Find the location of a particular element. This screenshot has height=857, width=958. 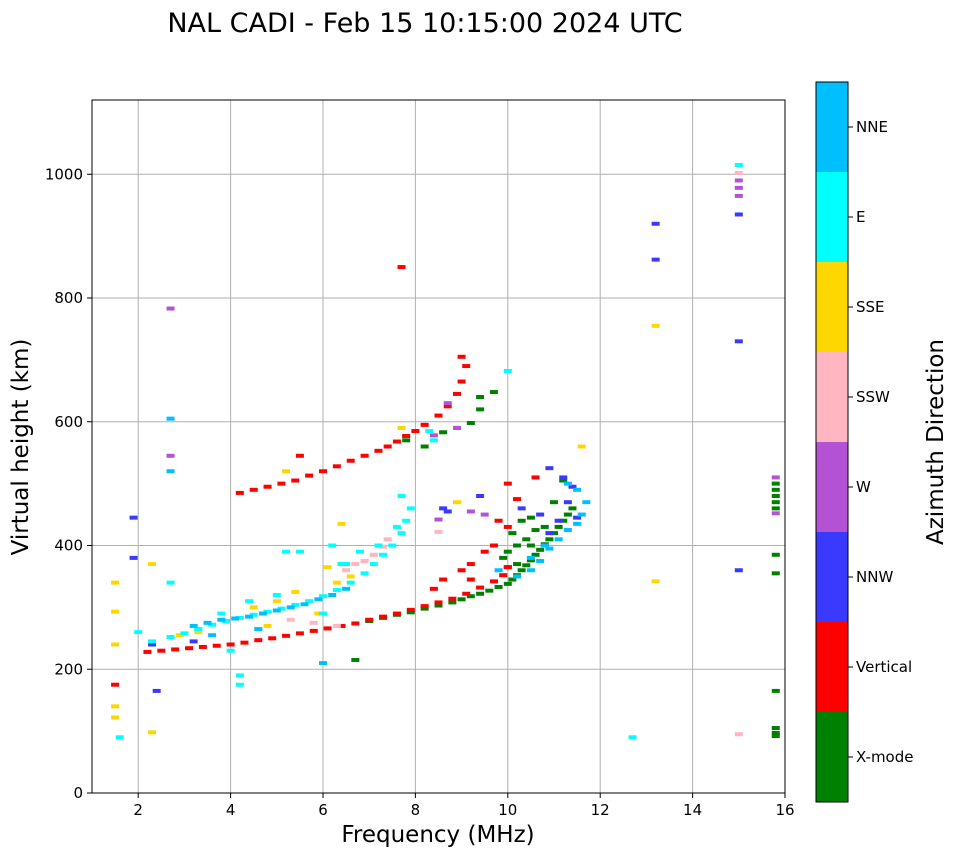

colorbar: X-mode Vertical NNW W SSW SSE E NNE is located at coordinates (864, 442).